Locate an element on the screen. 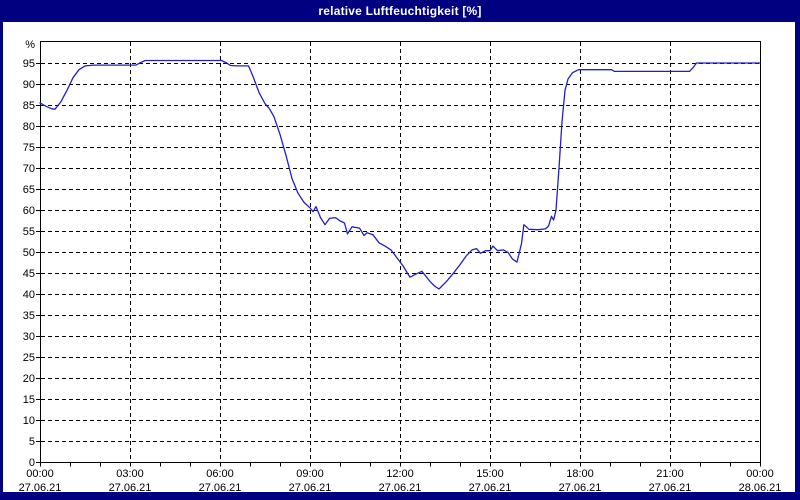  title-bar: relative Luftfeuchtigkeit [%] is located at coordinates (400, 11).